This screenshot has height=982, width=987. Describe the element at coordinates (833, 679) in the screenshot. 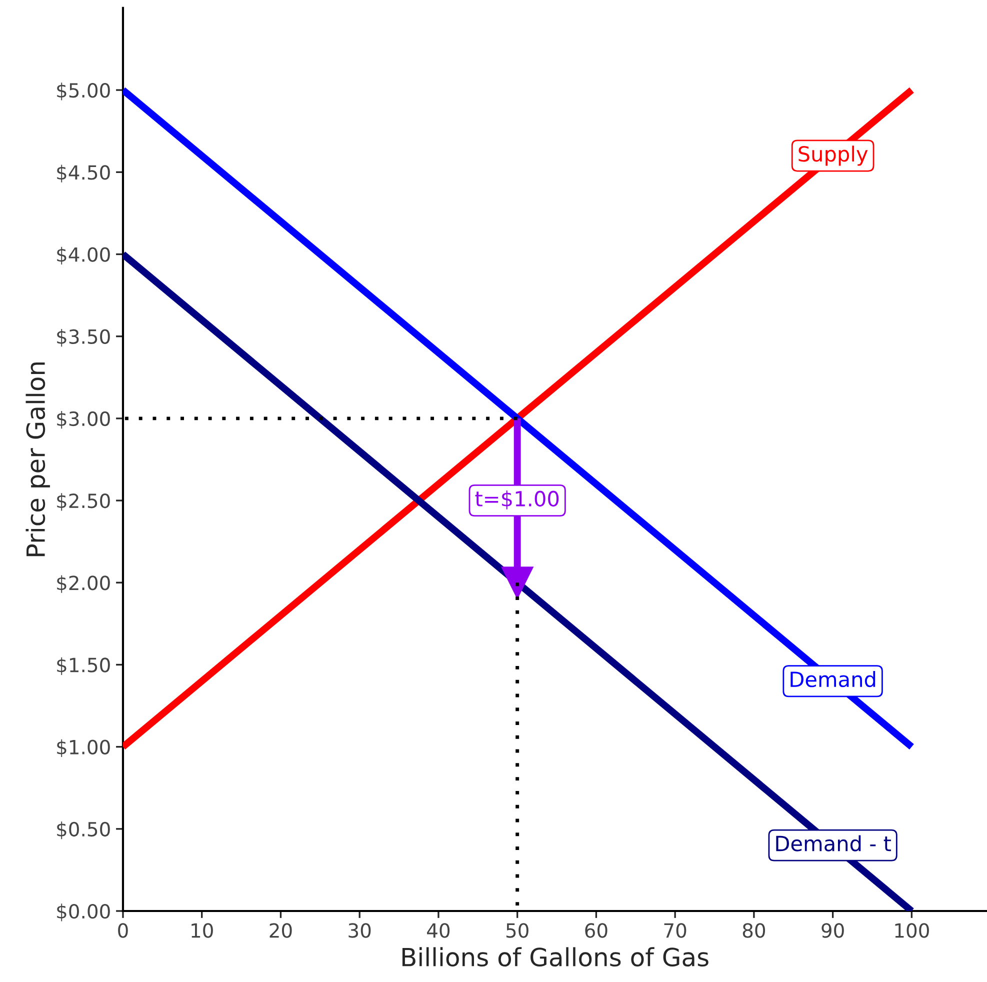

I see `series-label: Demand` at that location.